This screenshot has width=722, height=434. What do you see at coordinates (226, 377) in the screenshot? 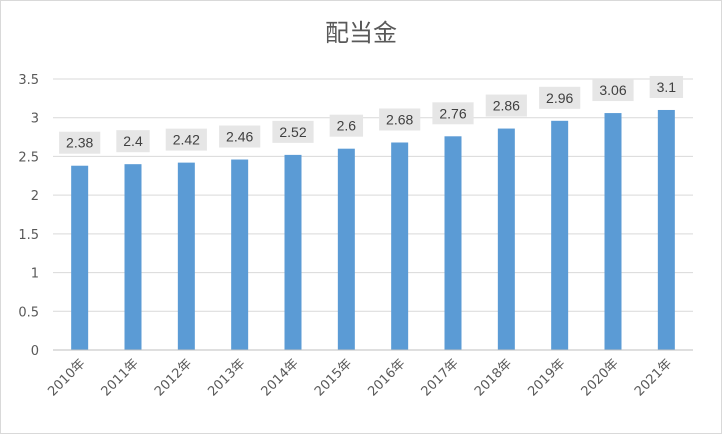
I see `x-tick-label: 2013年` at bounding box center [226, 377].